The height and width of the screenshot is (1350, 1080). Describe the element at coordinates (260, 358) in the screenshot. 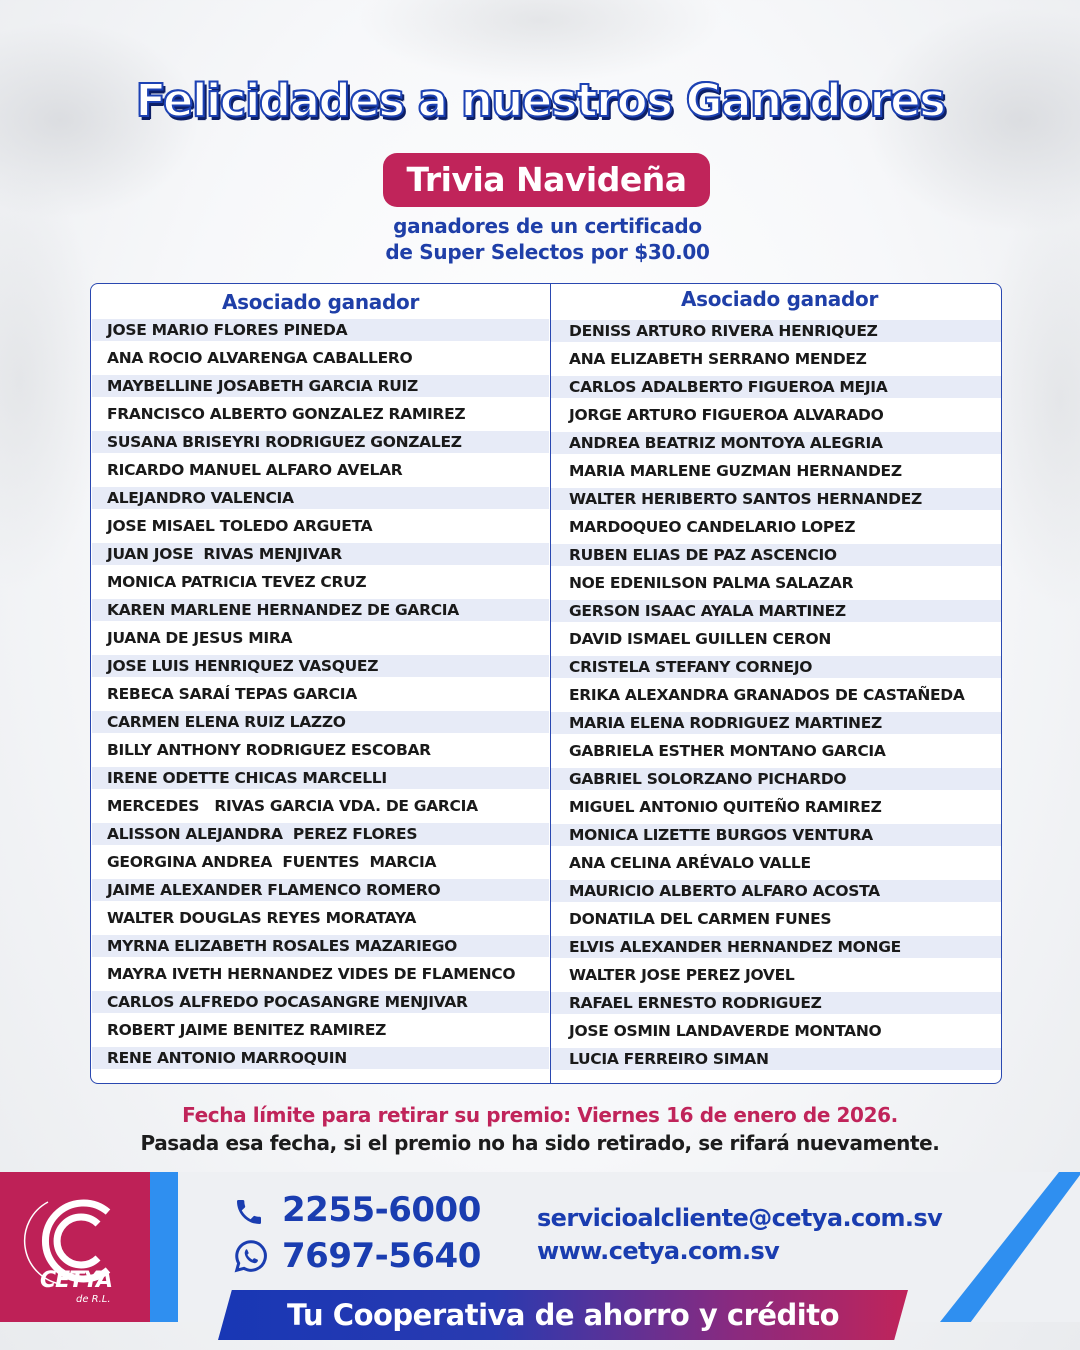

I see `left-winner-row: ANA ROCIO ALVARENGA CABALLERO` at that location.